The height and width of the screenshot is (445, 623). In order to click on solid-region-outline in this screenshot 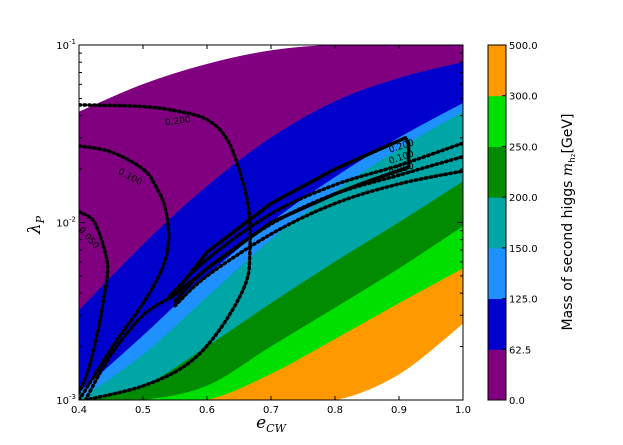, I will do `click(290, 217)`.